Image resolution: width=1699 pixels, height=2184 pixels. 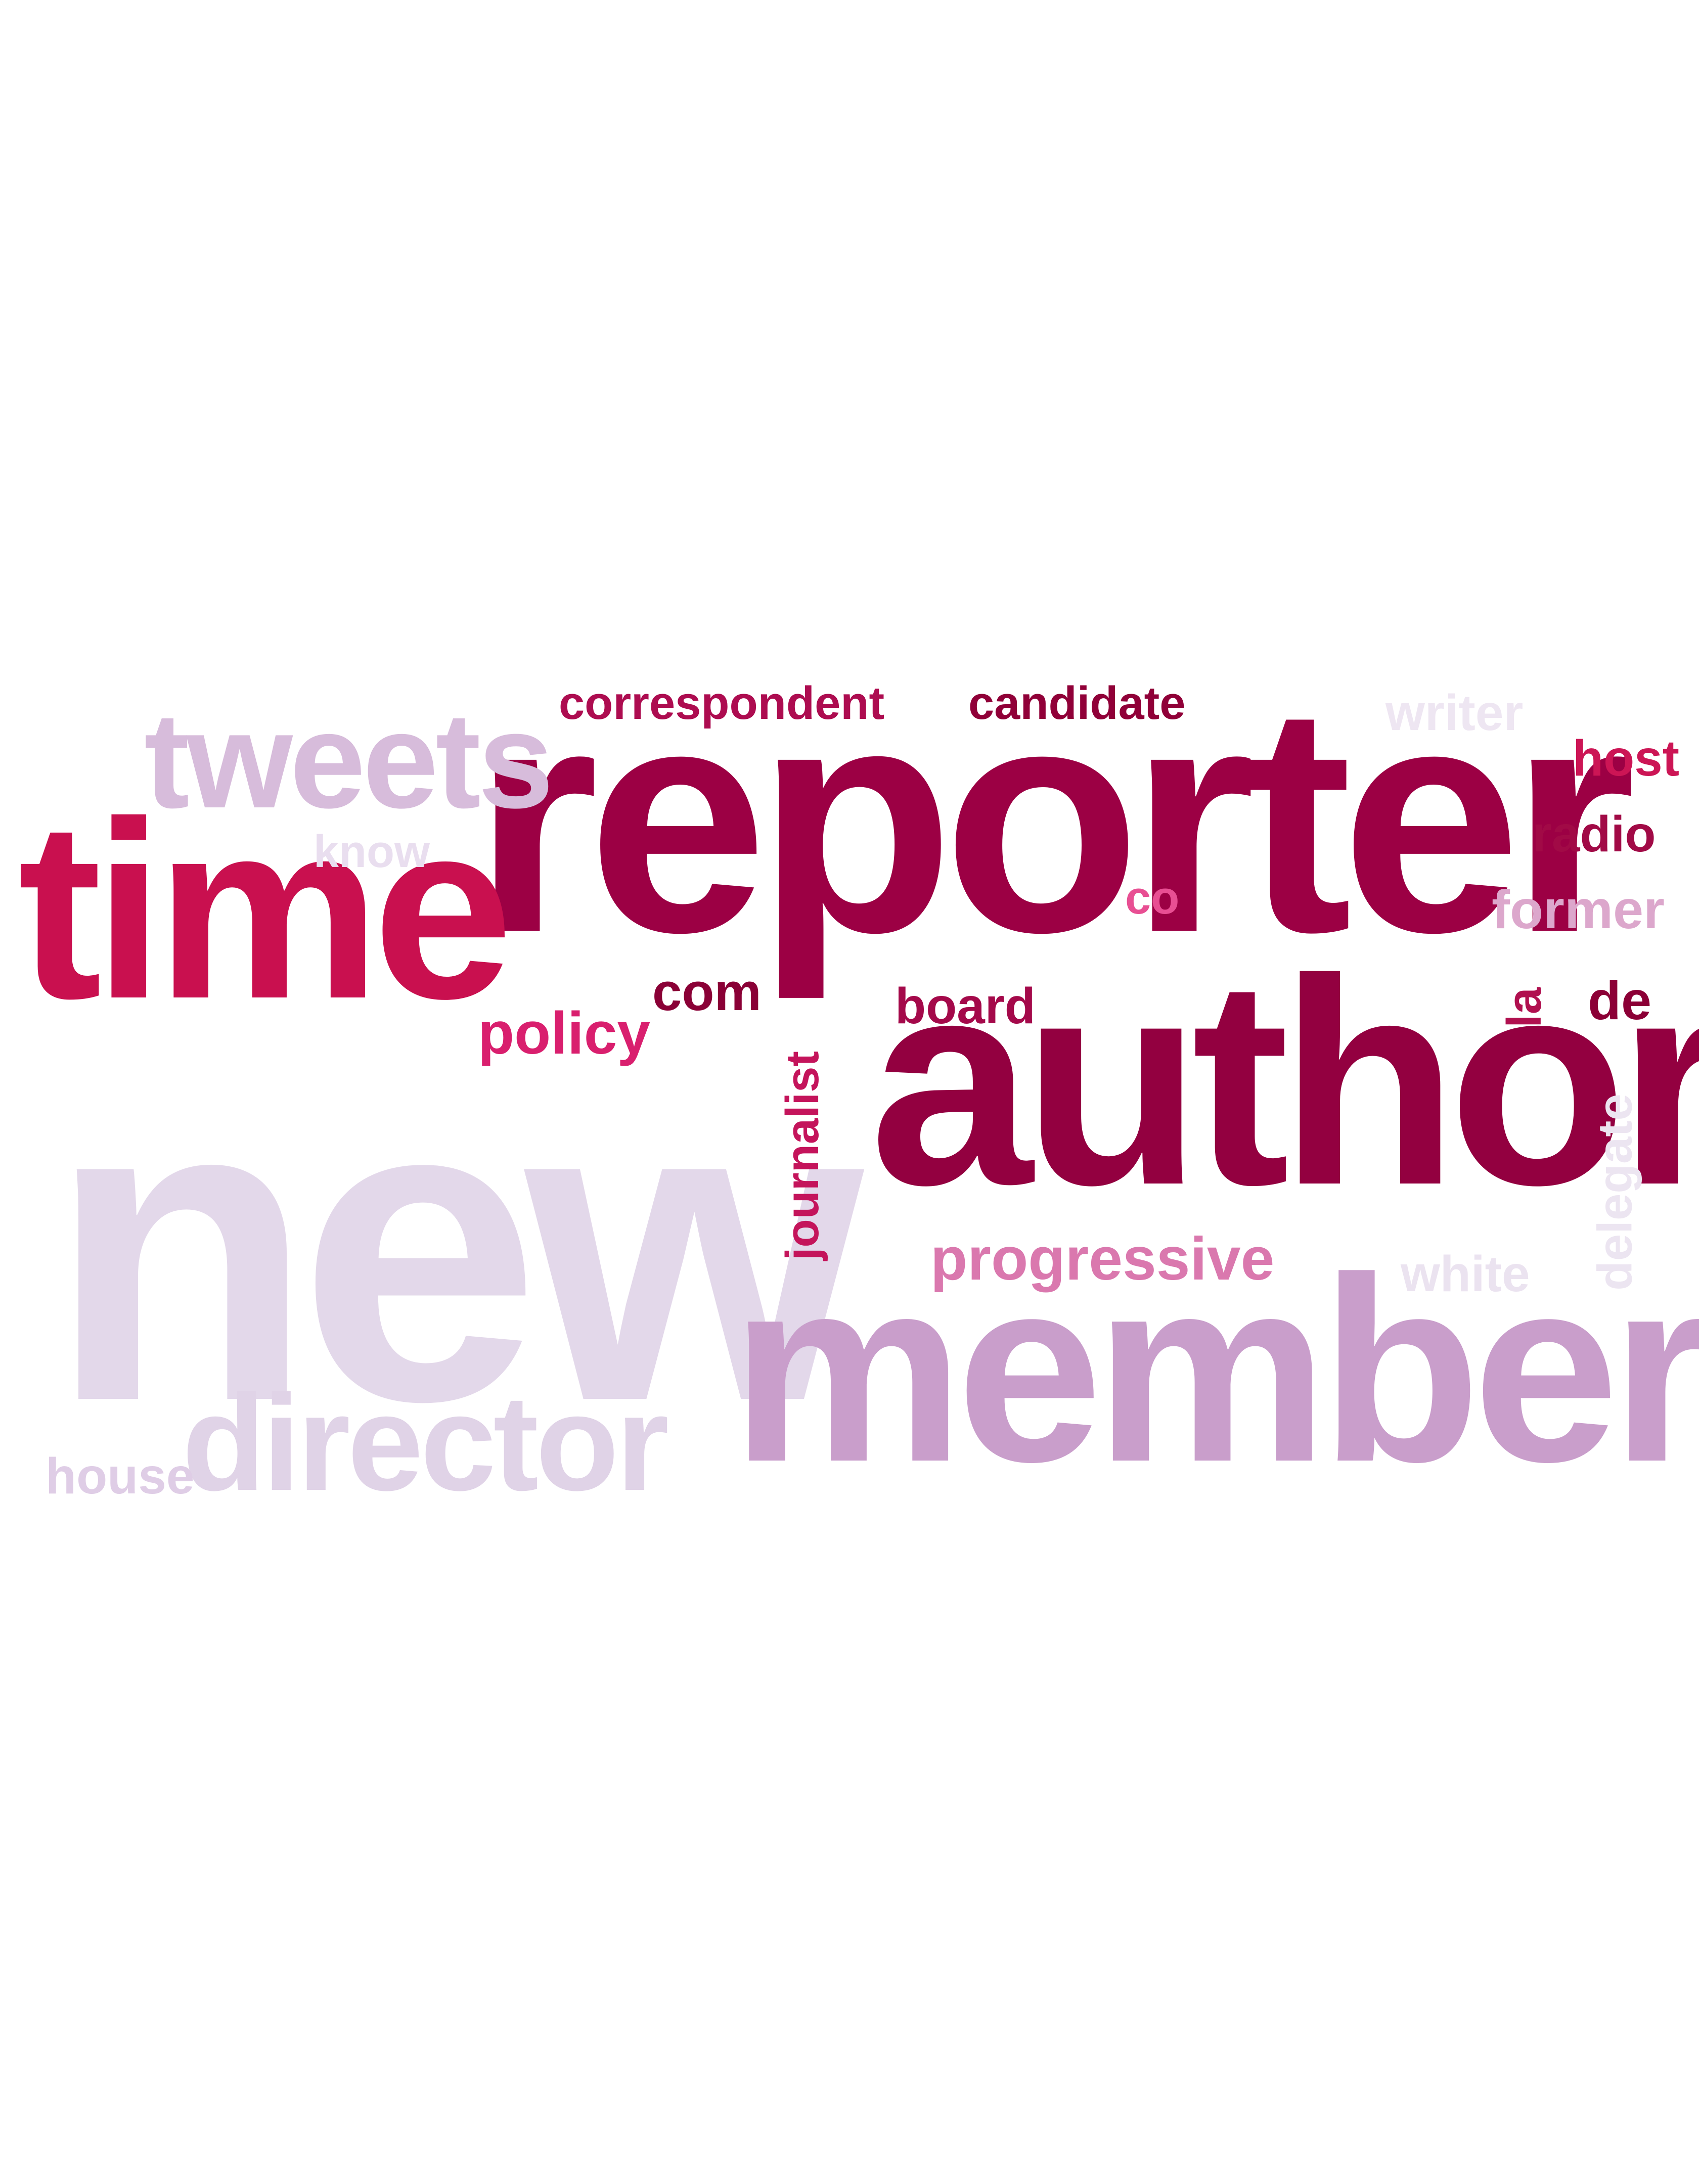 What do you see at coordinates (265, 909) in the screenshot?
I see `word-time: time` at bounding box center [265, 909].